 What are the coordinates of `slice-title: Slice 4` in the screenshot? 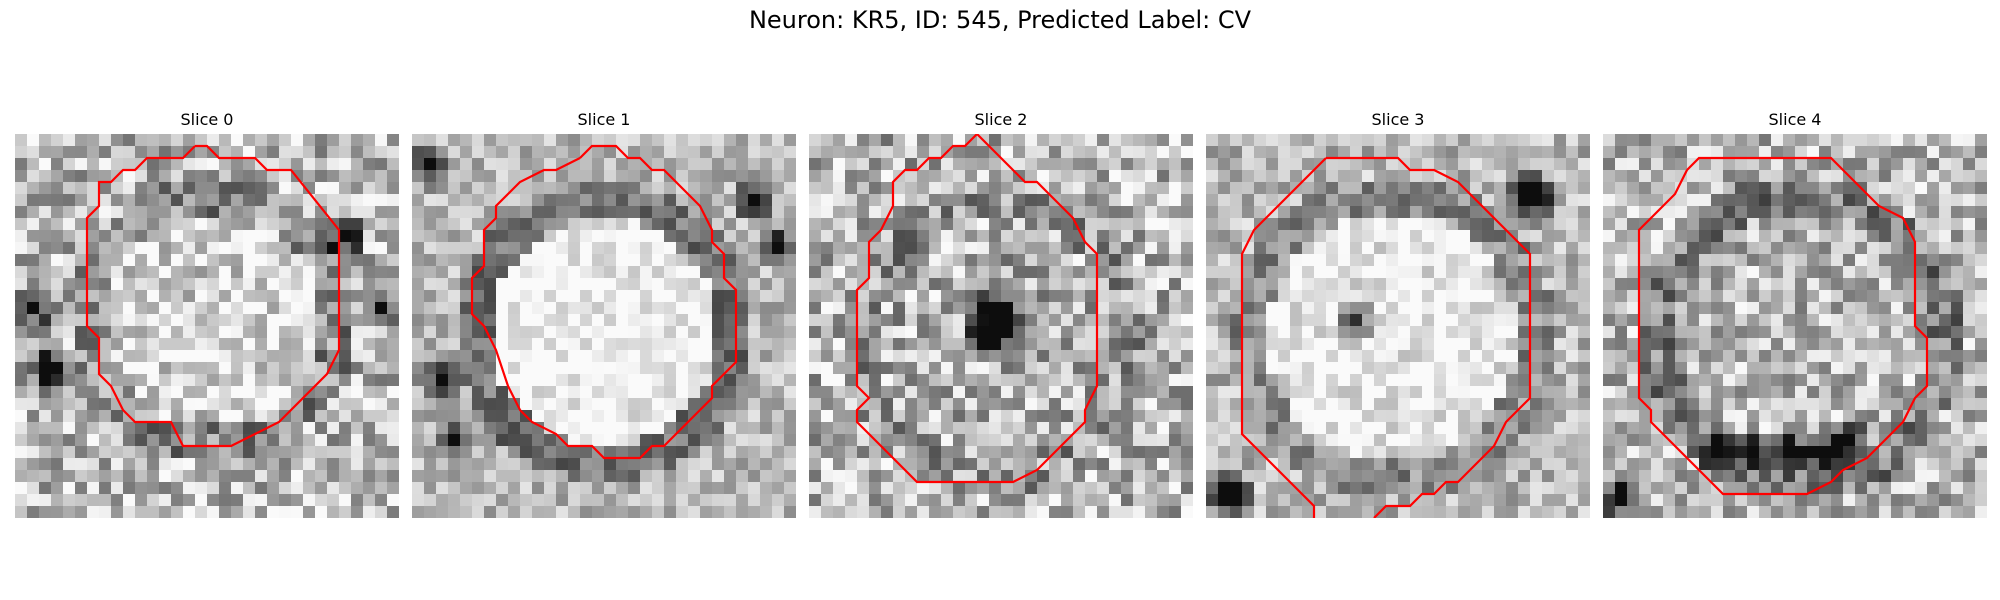 It's located at (1795, 119).